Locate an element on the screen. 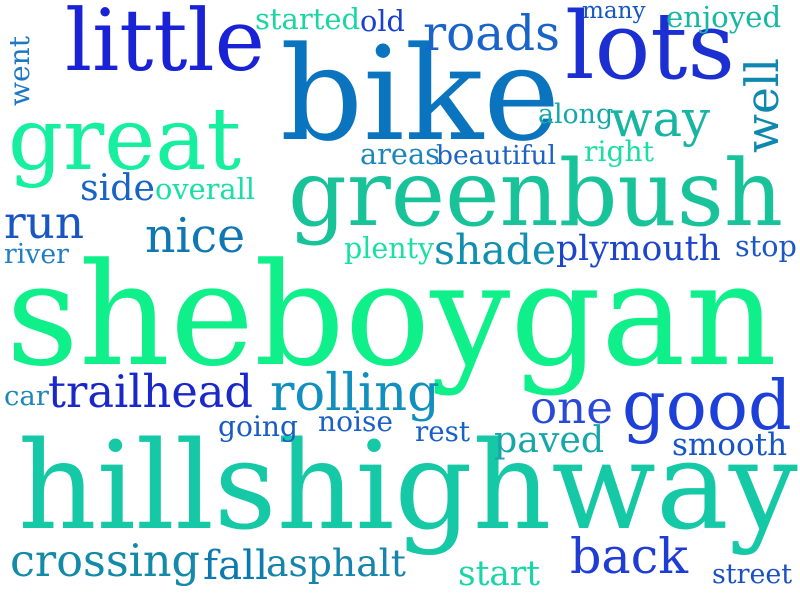 This screenshot has width=800, height=600. word-beautiful: beautiful is located at coordinates (496, 155).